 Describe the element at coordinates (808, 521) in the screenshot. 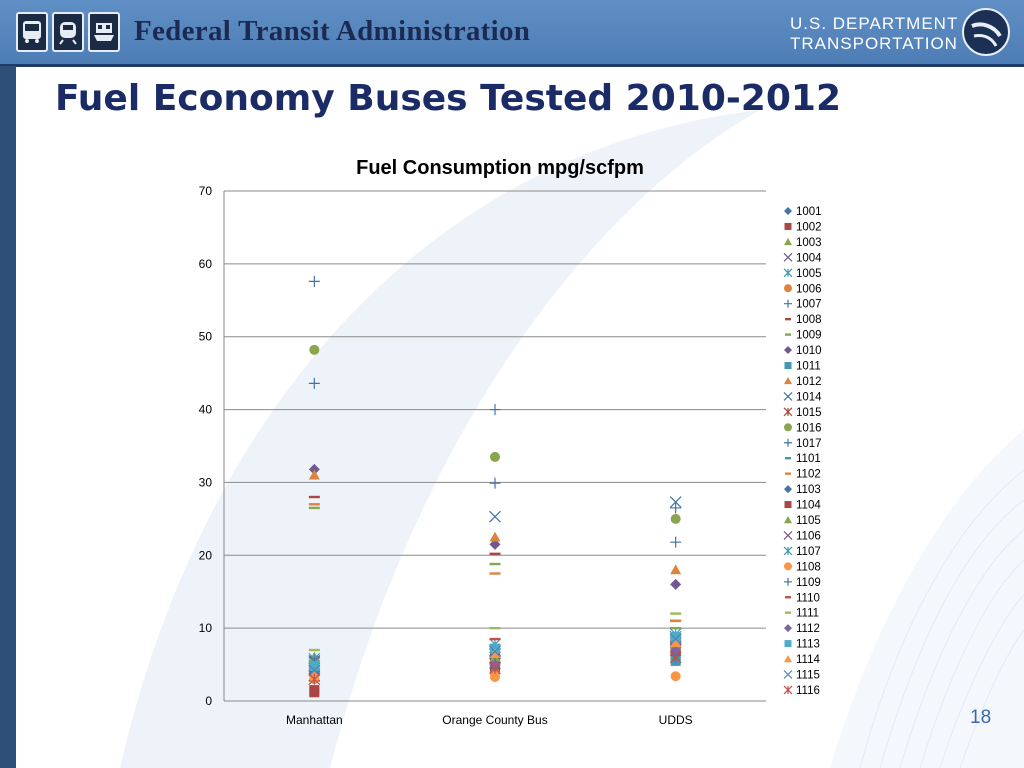

I see `legend-label: 1105` at that location.